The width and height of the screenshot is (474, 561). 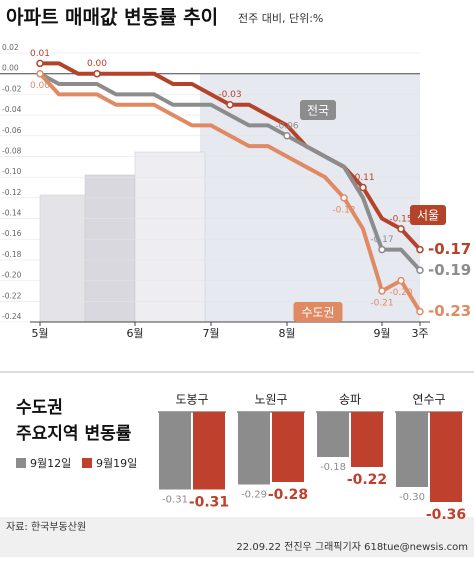 What do you see at coordinates (12, 130) in the screenshot?
I see `y-tick-label: -0.06` at bounding box center [12, 130].